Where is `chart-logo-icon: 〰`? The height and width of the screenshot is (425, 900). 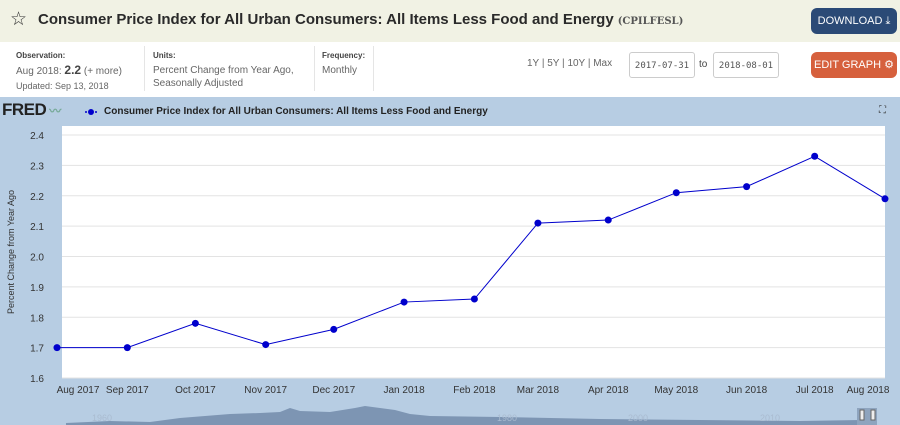
chart-logo-icon: 〰 is located at coordinates (55, 111).